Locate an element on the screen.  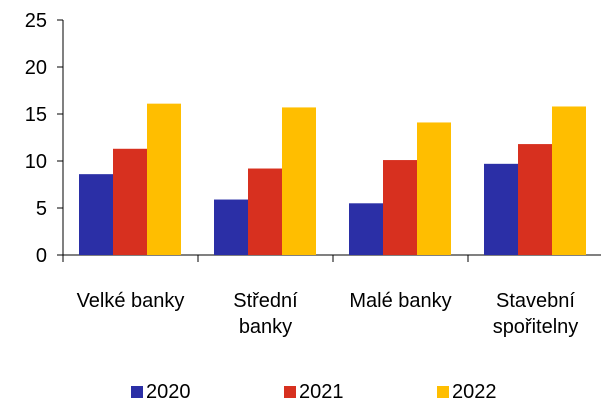
category-label-line: Velké banky is located at coordinates (131, 301).